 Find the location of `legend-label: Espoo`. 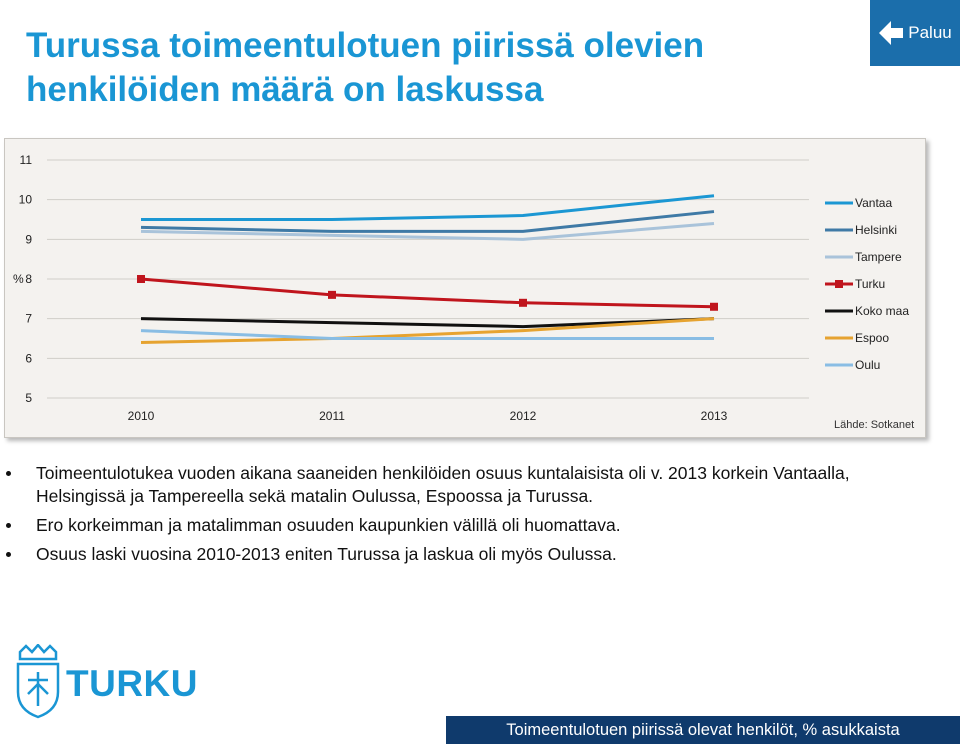

legend-label: Espoo is located at coordinates (872, 338).